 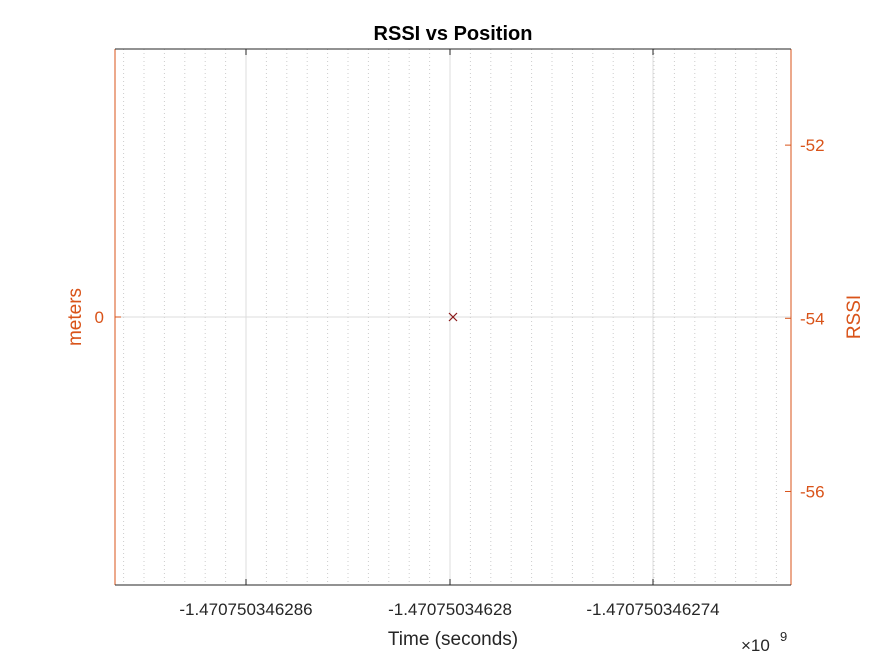 What do you see at coordinates (453, 639) in the screenshot?
I see `x-axis-label: Time (seconds)` at bounding box center [453, 639].